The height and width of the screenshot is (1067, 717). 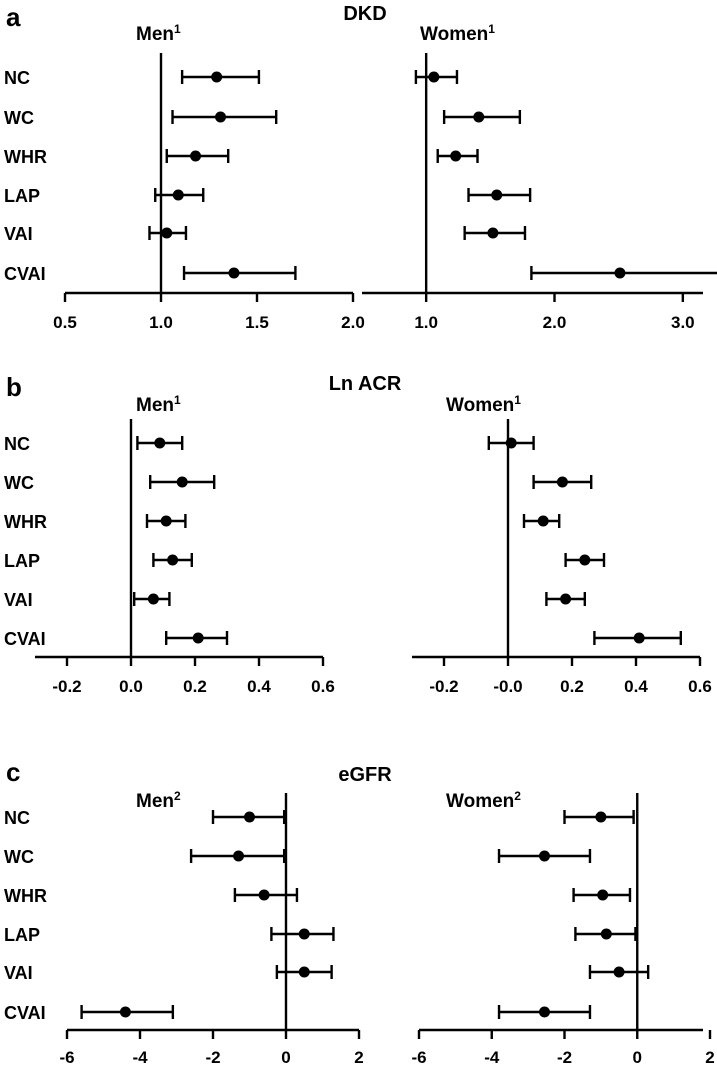 I want to click on x-tick-label: -0.0, so click(x=507, y=686).